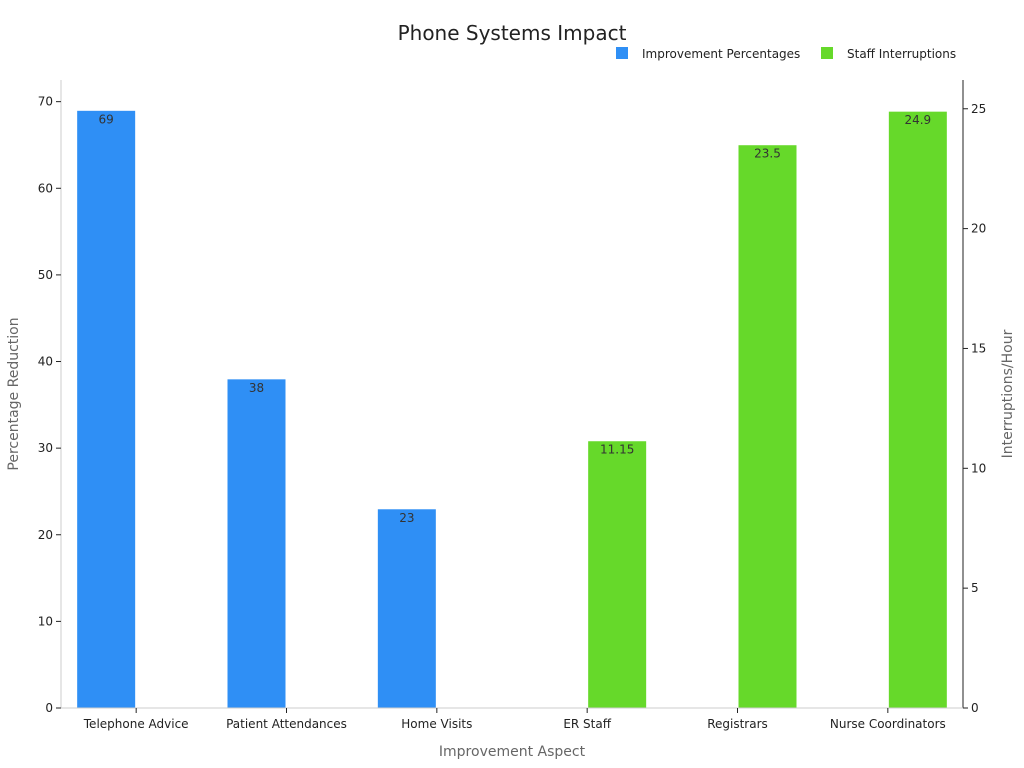 The height and width of the screenshot is (768, 1024). Describe the element at coordinates (45, 621) in the screenshot. I see `y-tick-label: 10` at that location.